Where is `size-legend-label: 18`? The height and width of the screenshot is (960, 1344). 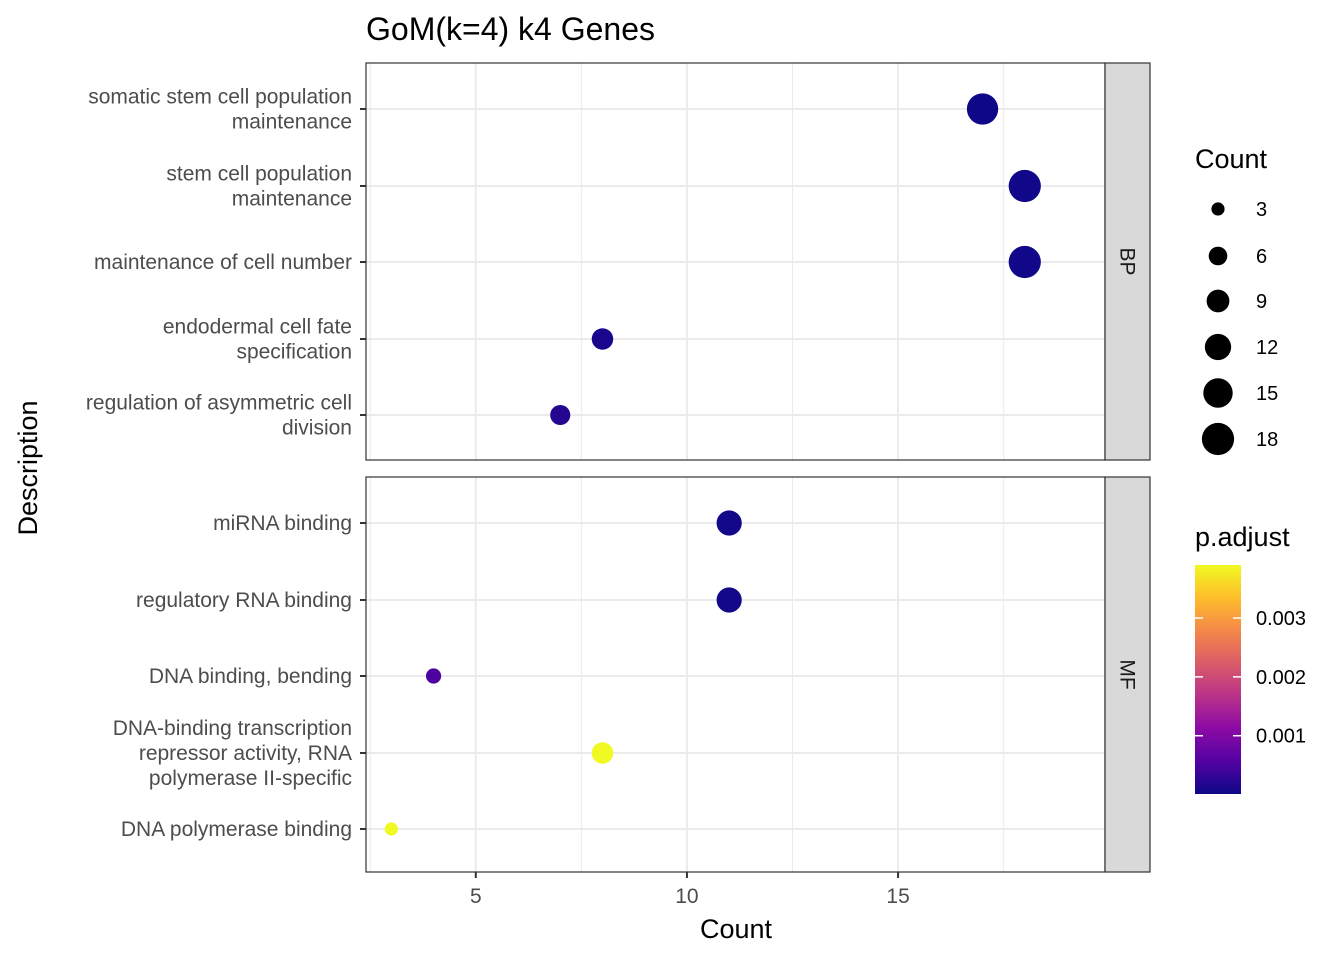
size-legend-label: 18 is located at coordinates (1267, 440).